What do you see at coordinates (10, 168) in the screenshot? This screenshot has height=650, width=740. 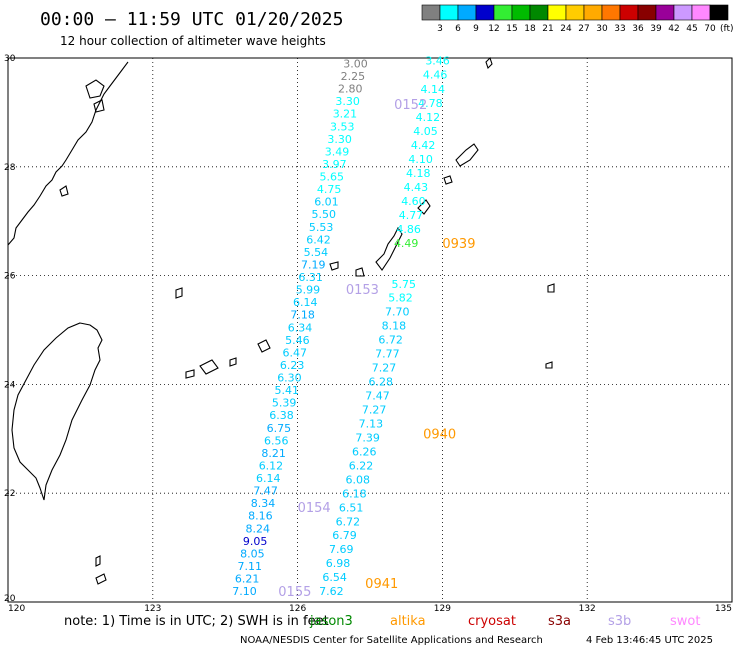 I see `lat-tick-label: 28` at bounding box center [10, 168].